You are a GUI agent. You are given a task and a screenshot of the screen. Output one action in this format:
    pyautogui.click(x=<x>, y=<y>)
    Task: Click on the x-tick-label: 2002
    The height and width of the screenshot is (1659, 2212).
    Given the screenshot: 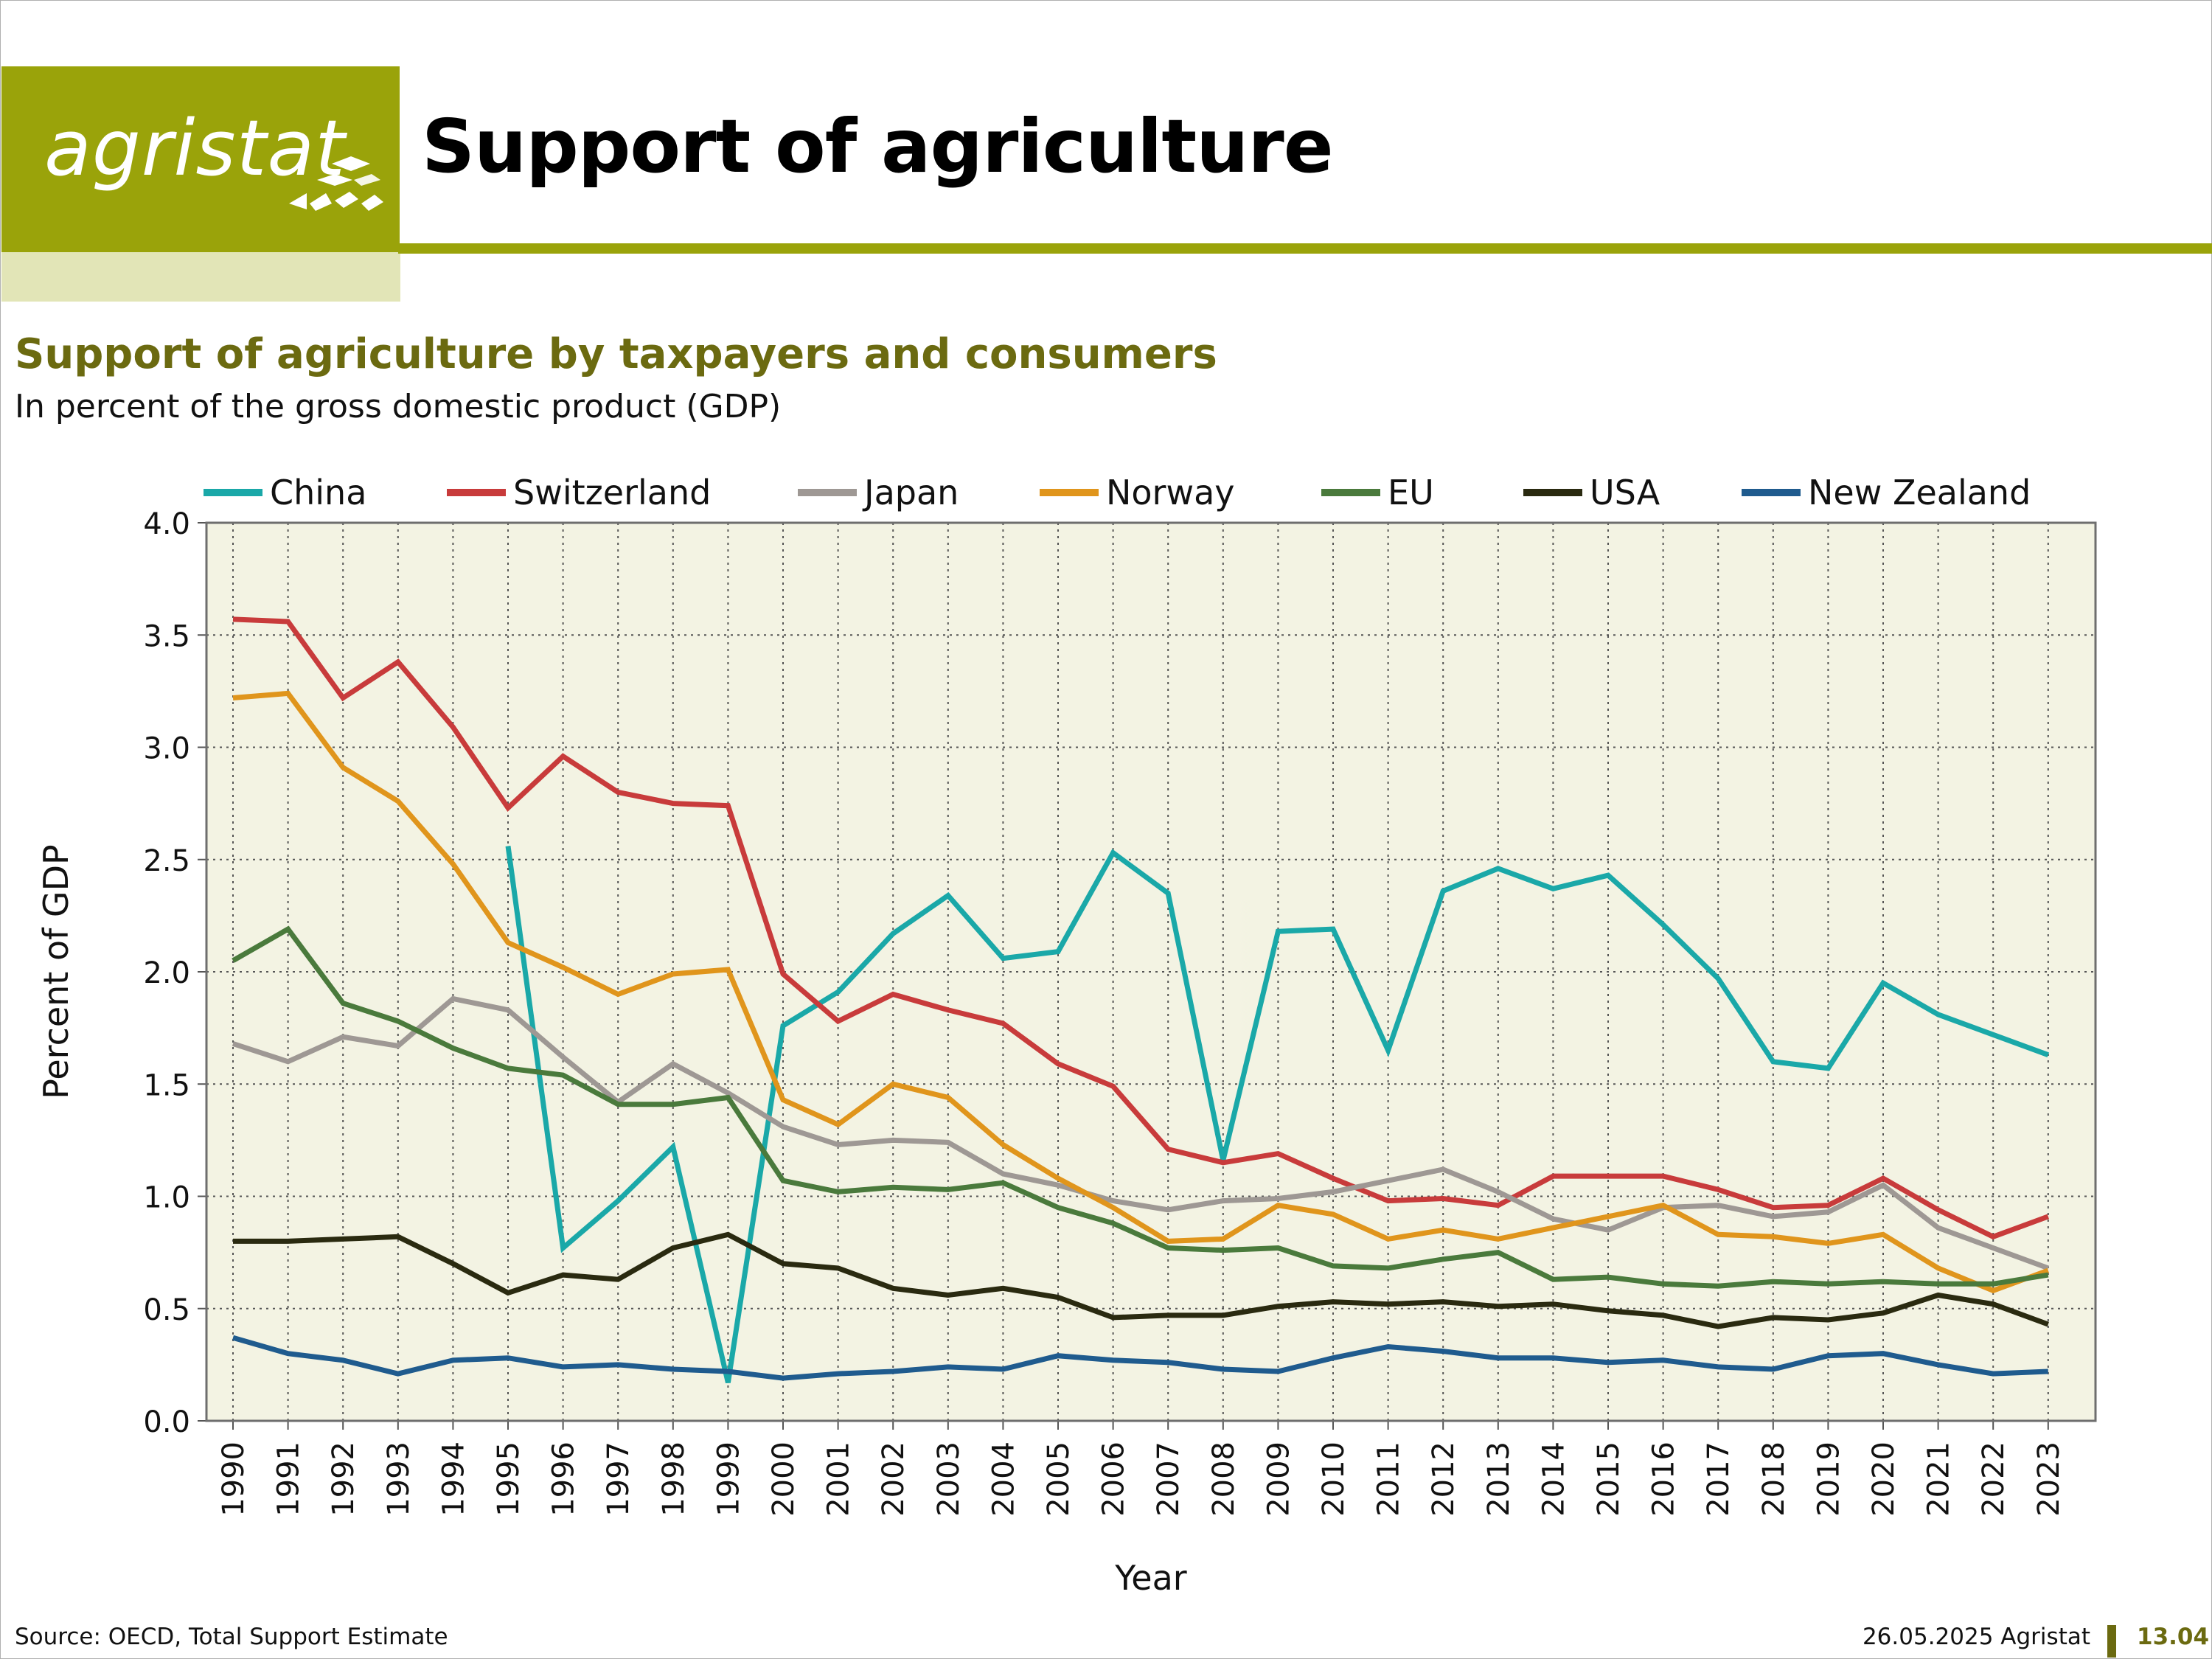 What is the action you would take?
    pyautogui.click(x=894, y=1479)
    